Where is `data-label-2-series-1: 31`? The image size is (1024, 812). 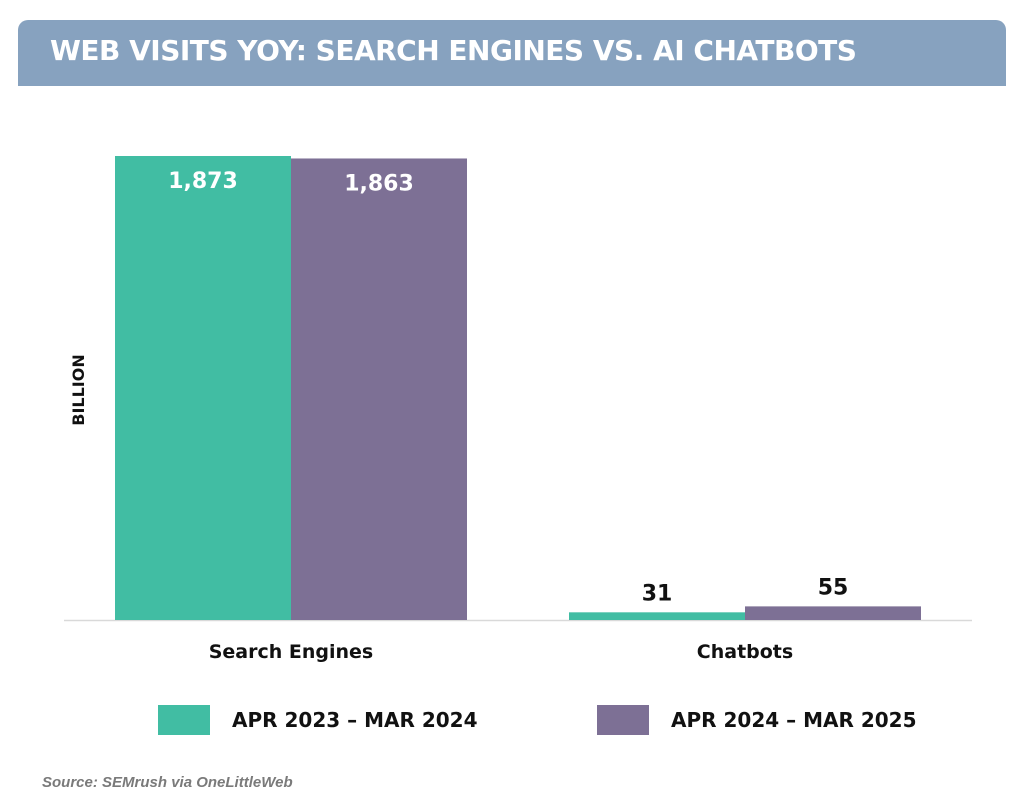
data-label-2-series-1: 31 is located at coordinates (657, 593).